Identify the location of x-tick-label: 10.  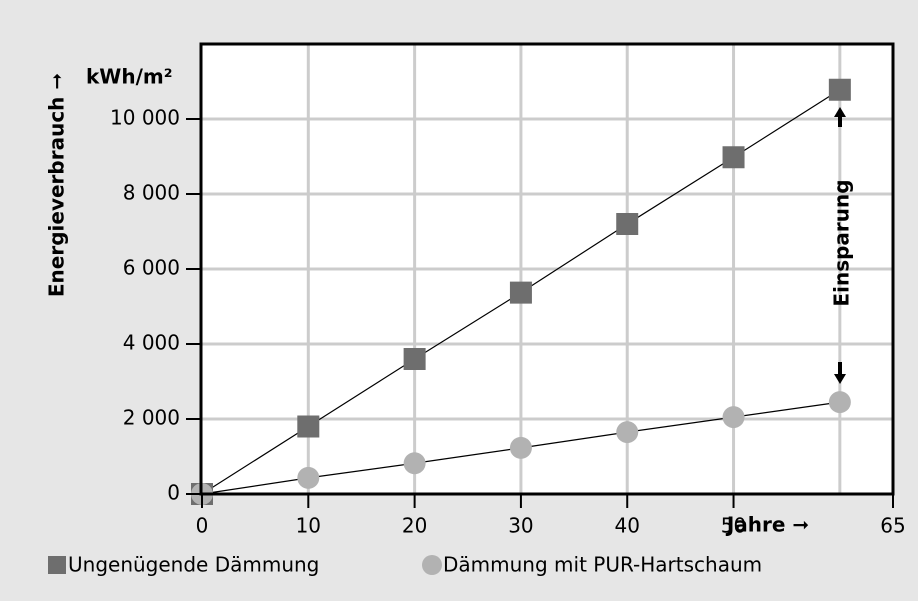
(308, 526).